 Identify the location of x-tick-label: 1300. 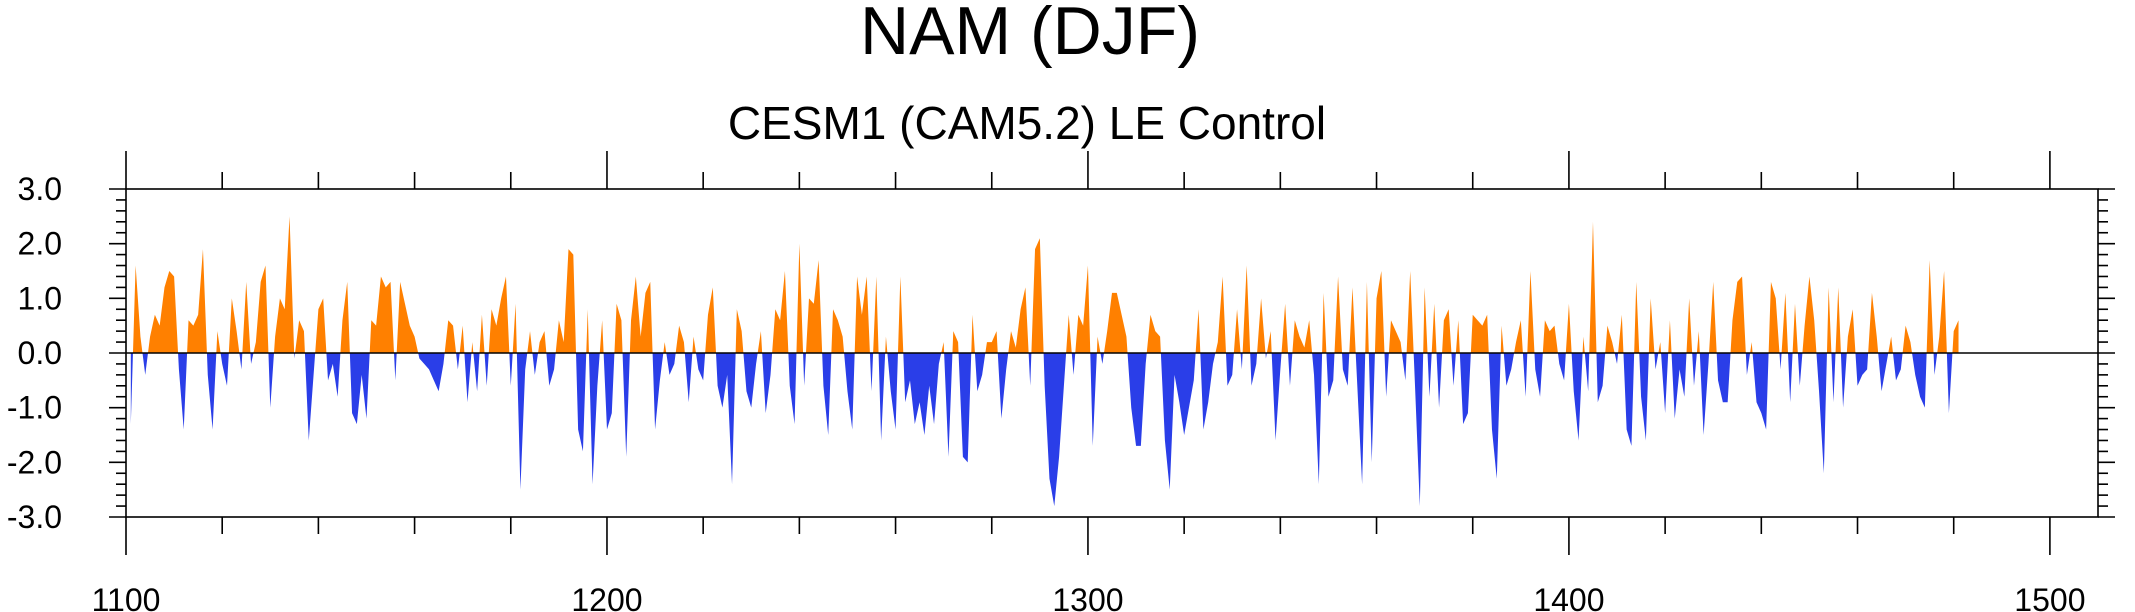
(1087, 597).